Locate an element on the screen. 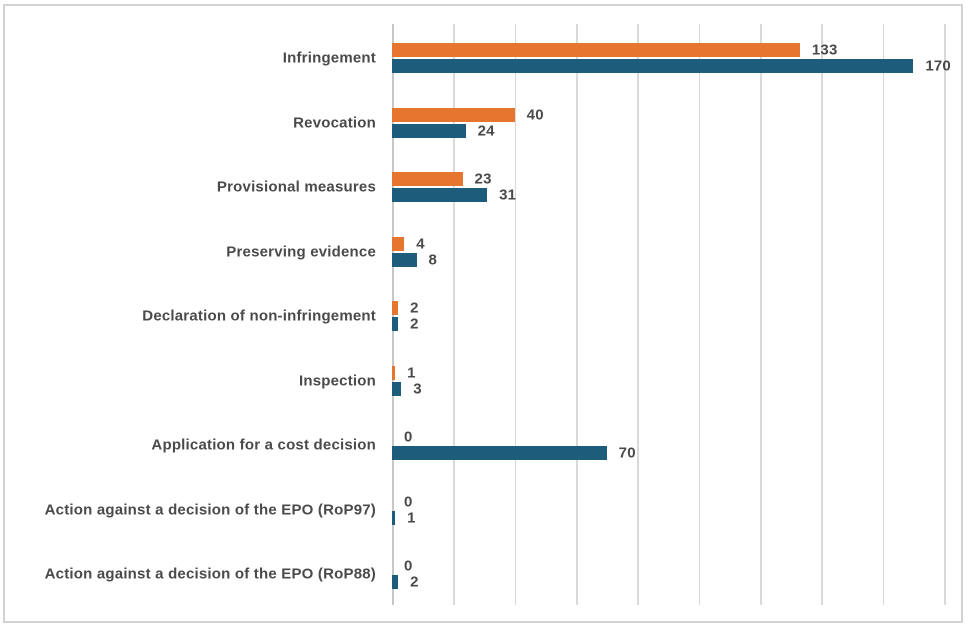 This screenshot has height=634, width=973. value-label: 40 is located at coordinates (535, 115).